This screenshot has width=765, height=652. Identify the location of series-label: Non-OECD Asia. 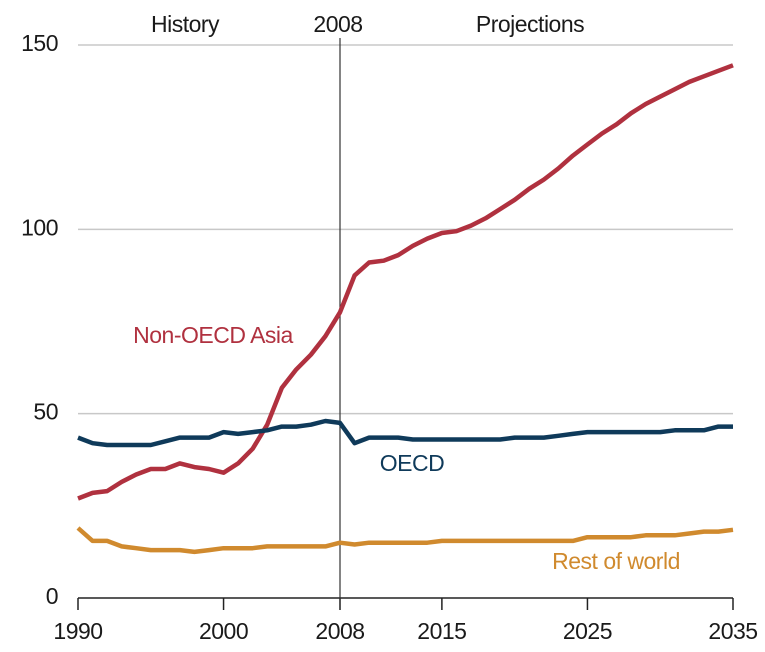
(213, 335).